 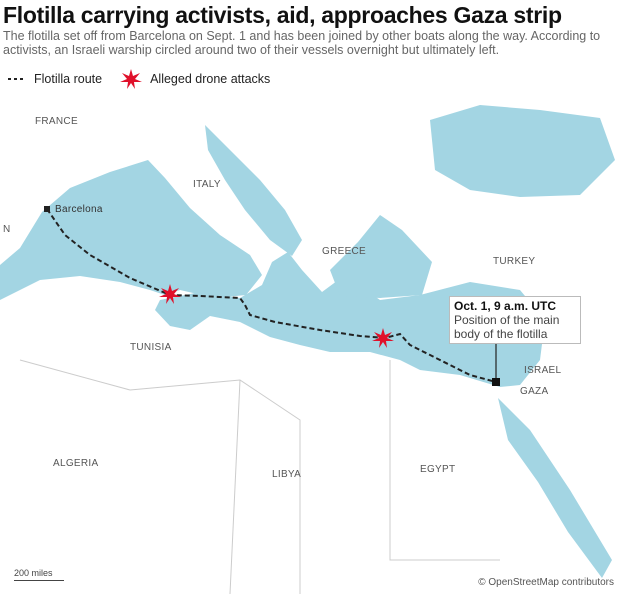 I want to click on label-israel: ISRAEL, so click(x=543, y=370).